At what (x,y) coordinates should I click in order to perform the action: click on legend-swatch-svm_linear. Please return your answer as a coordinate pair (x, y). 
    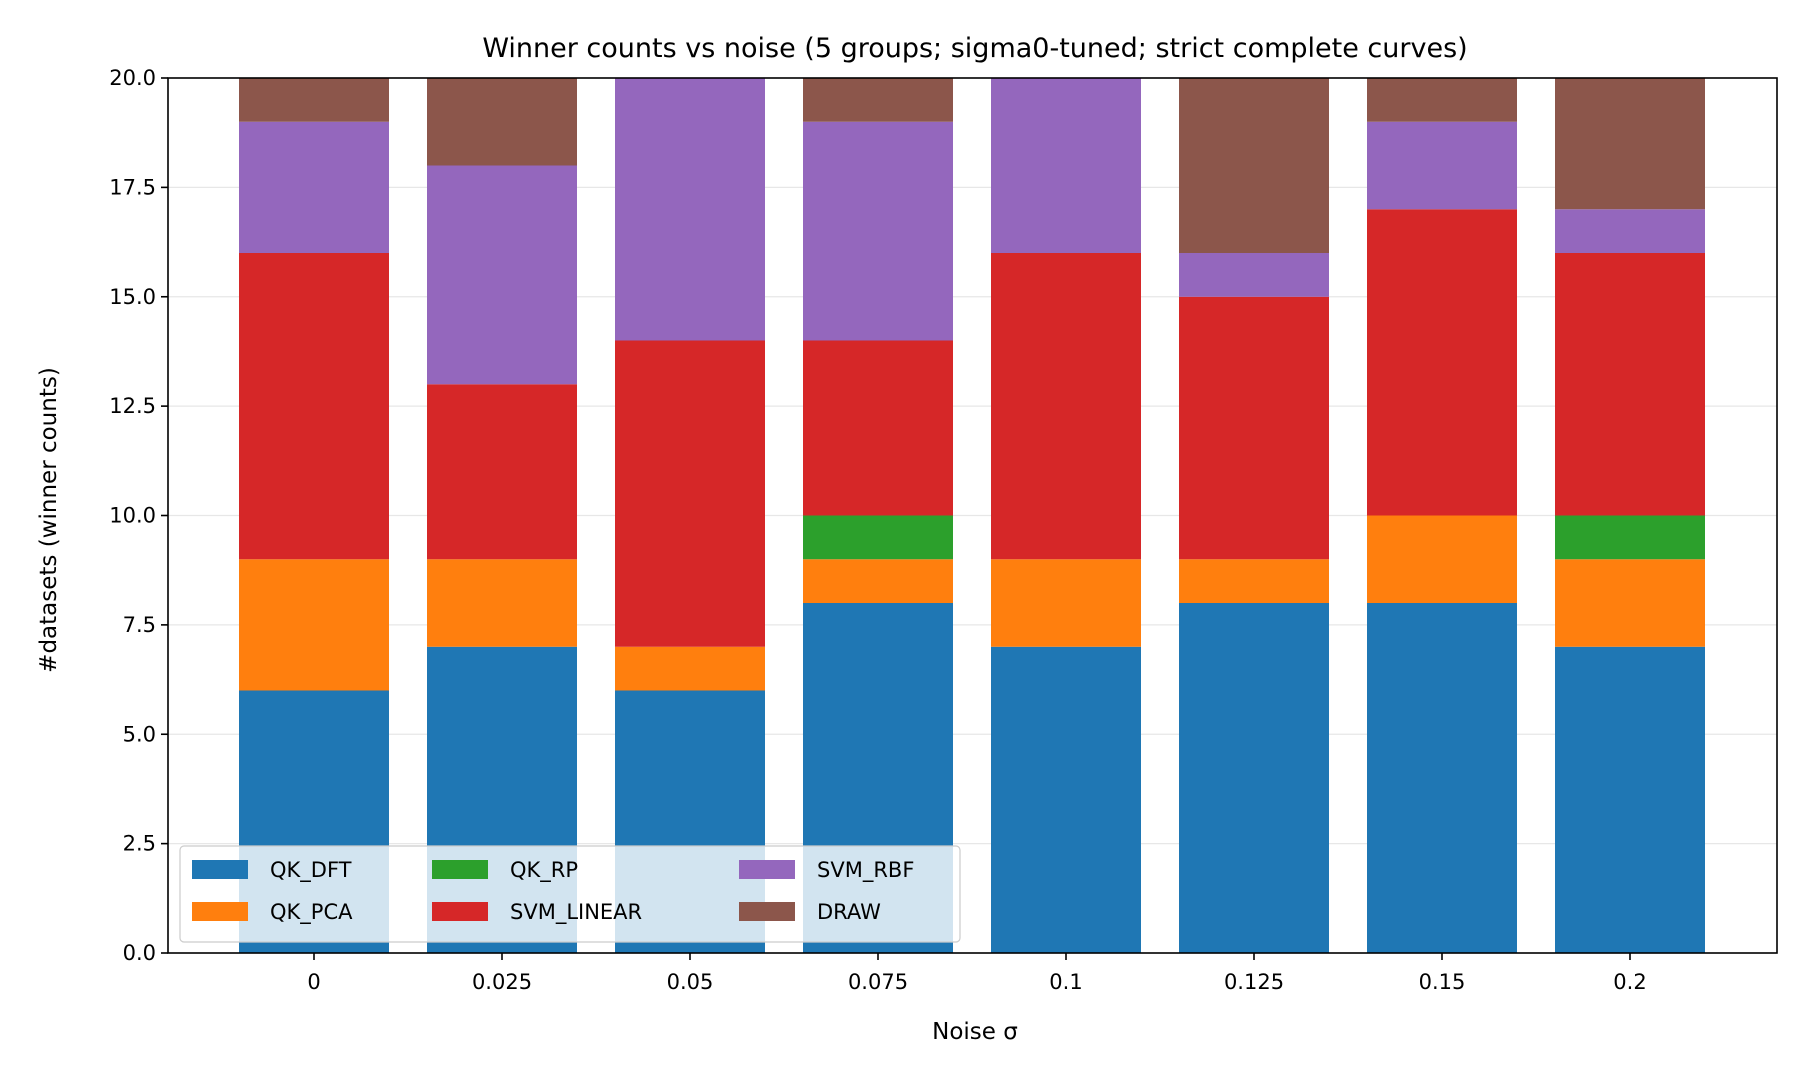
    Looking at the image, I should click on (460, 911).